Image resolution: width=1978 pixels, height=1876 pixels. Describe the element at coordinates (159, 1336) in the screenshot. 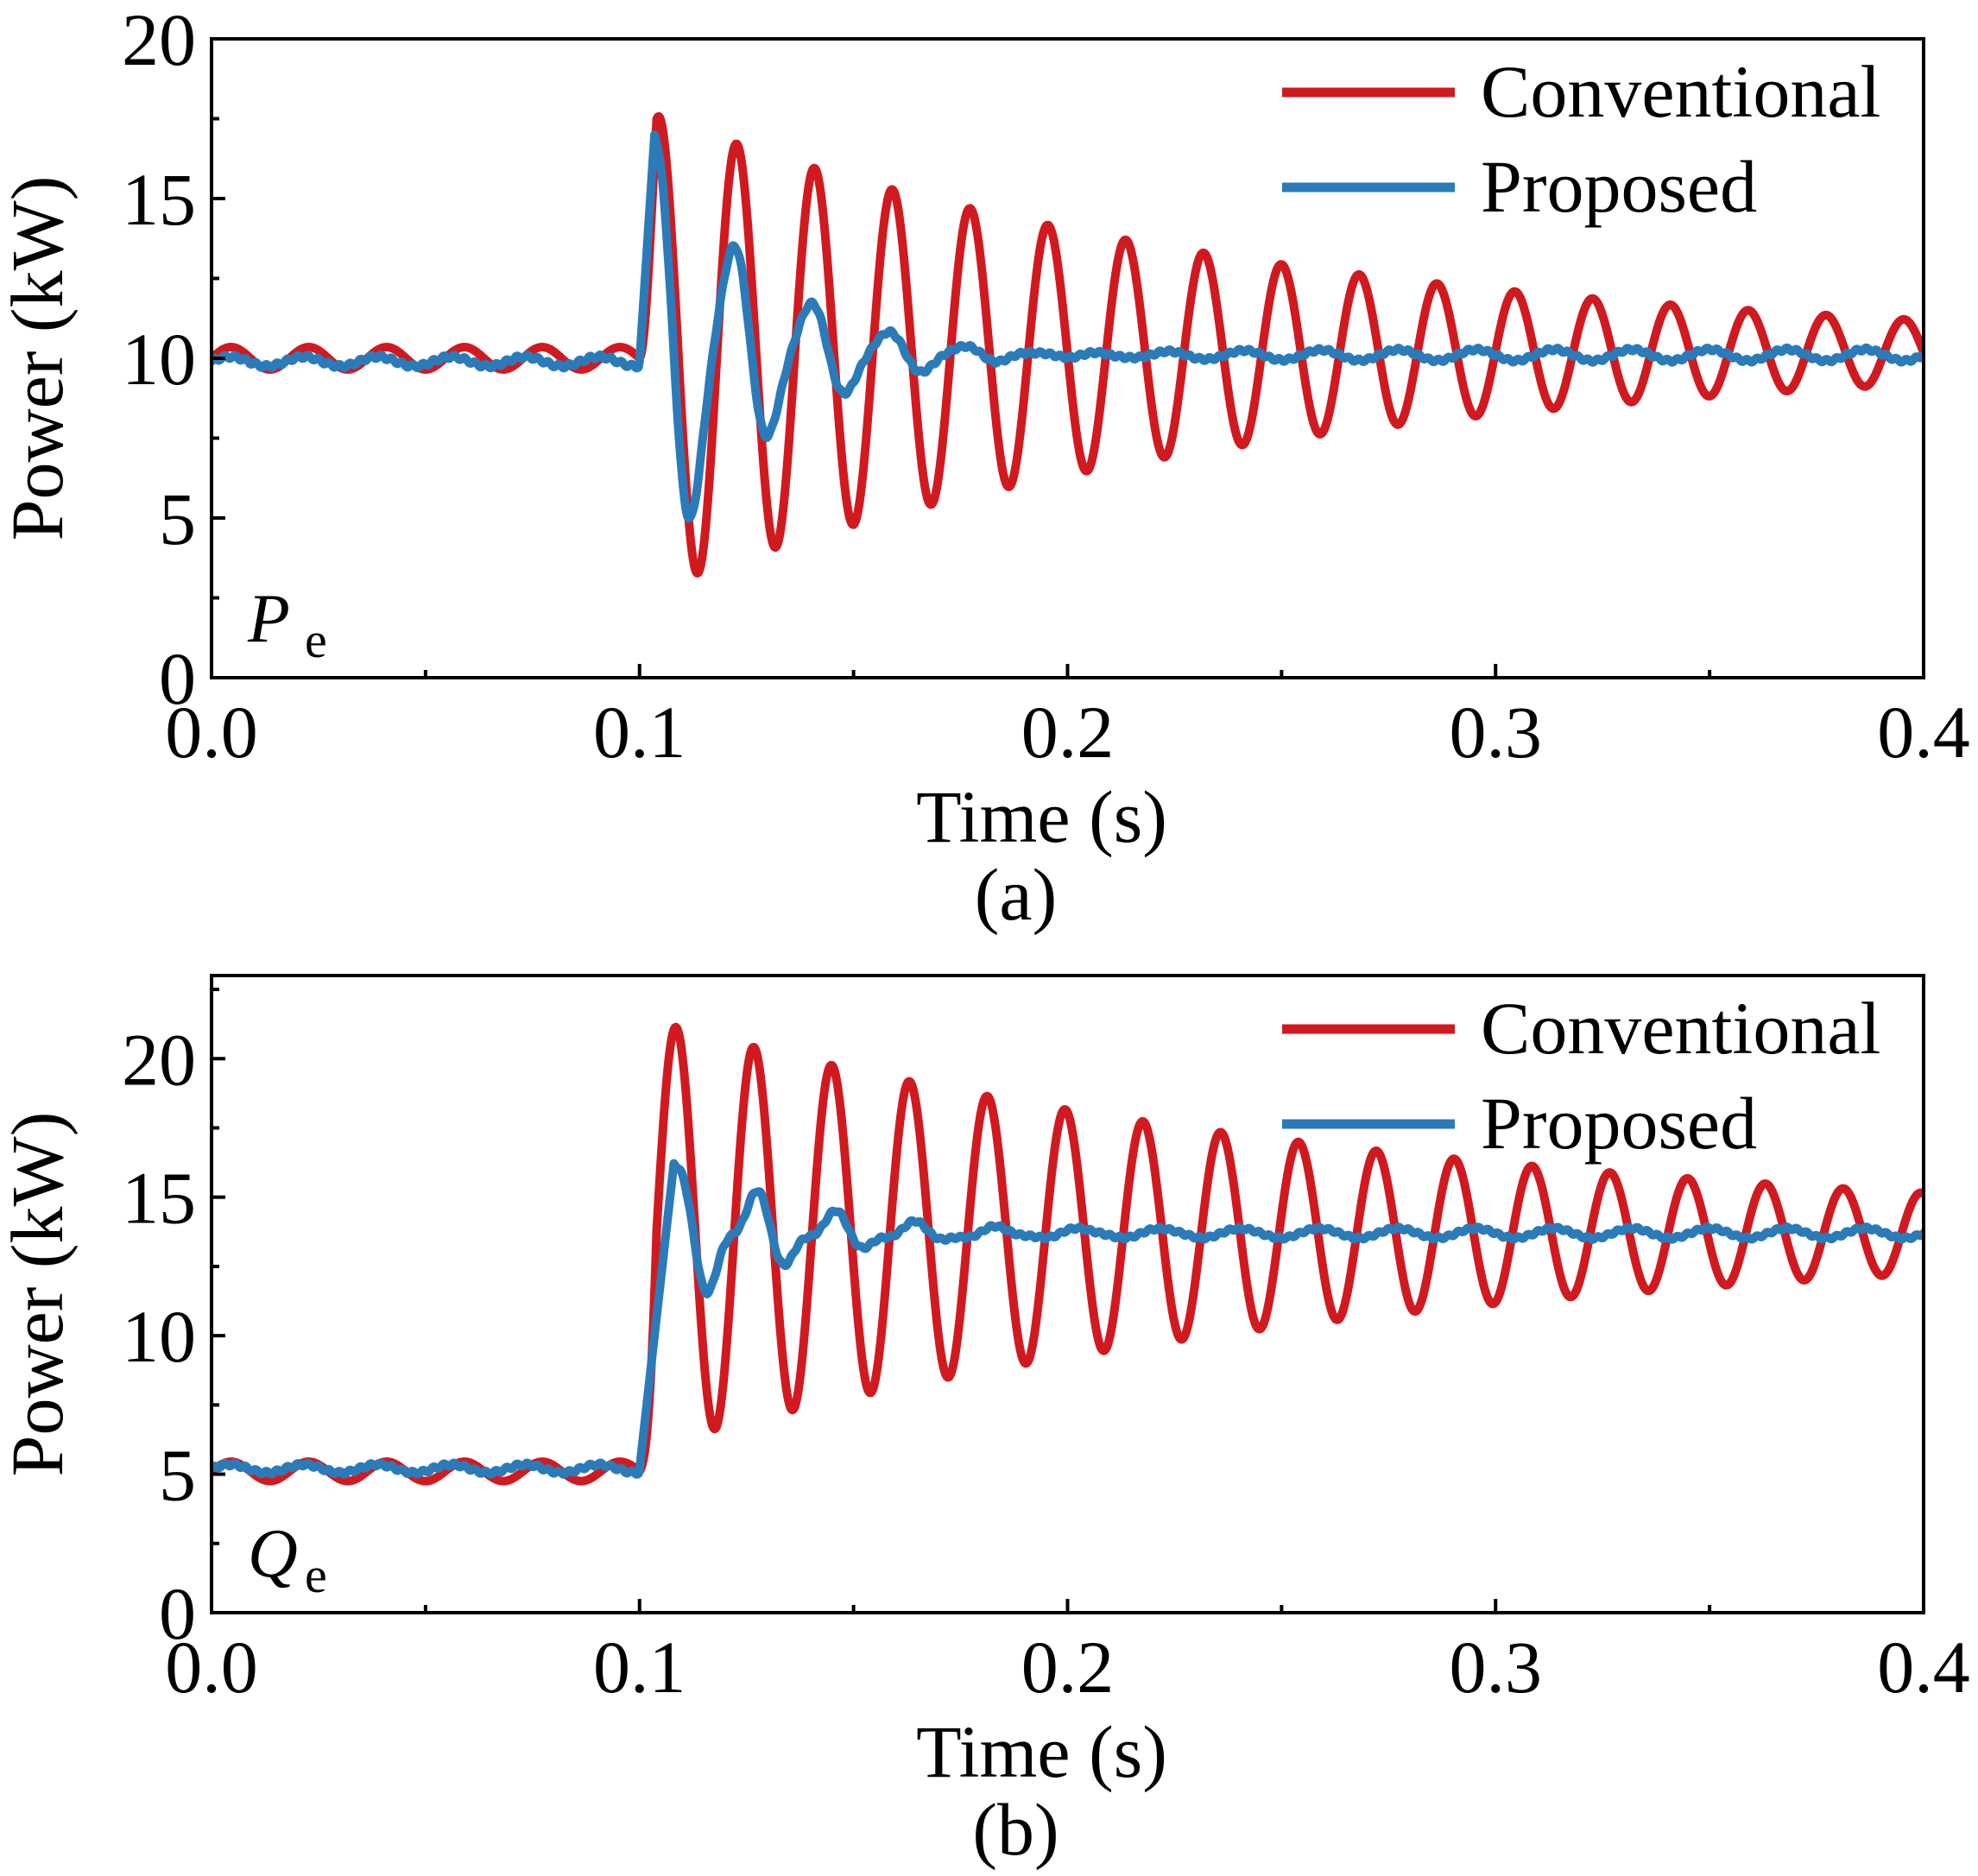

I see `panel-b-y-tick-label: 10` at that location.